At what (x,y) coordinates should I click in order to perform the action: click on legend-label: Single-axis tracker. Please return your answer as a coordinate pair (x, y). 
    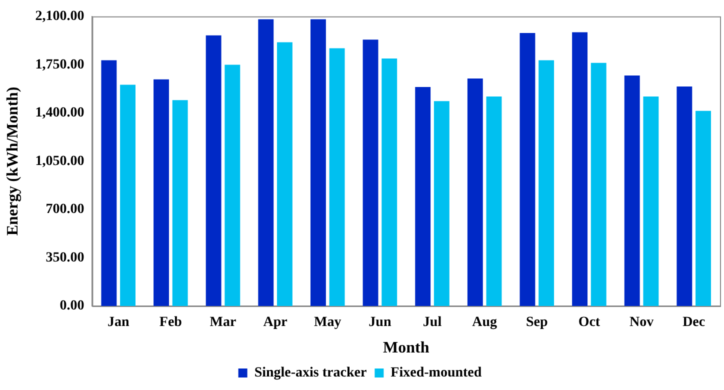
    Looking at the image, I should click on (310, 373).